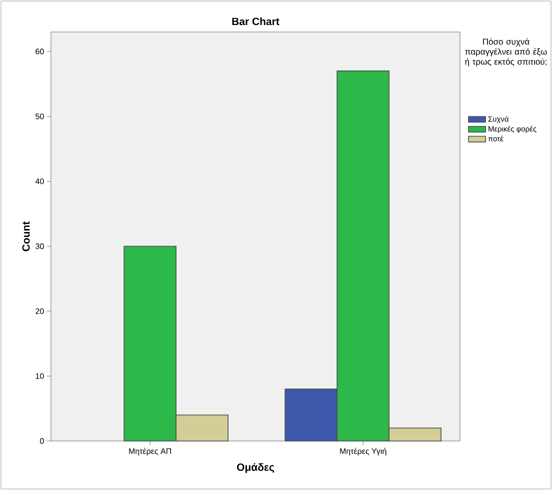  Describe the element at coordinates (256, 21) in the screenshot. I see `chart-title: Bar Chart` at that location.